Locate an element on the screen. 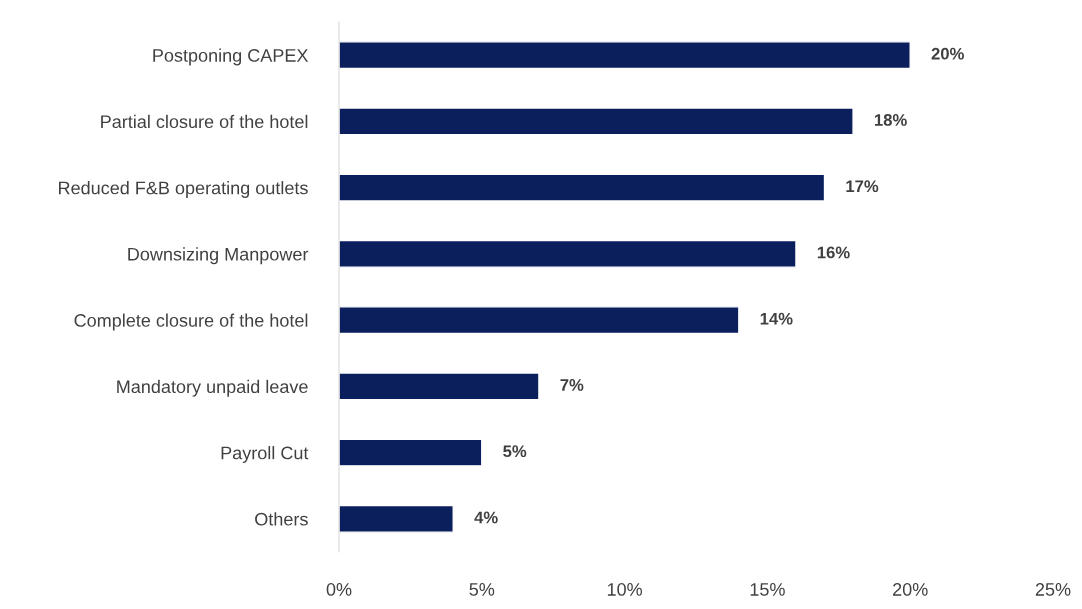 The image size is (1082, 609). data-label: 5% is located at coordinates (515, 451).